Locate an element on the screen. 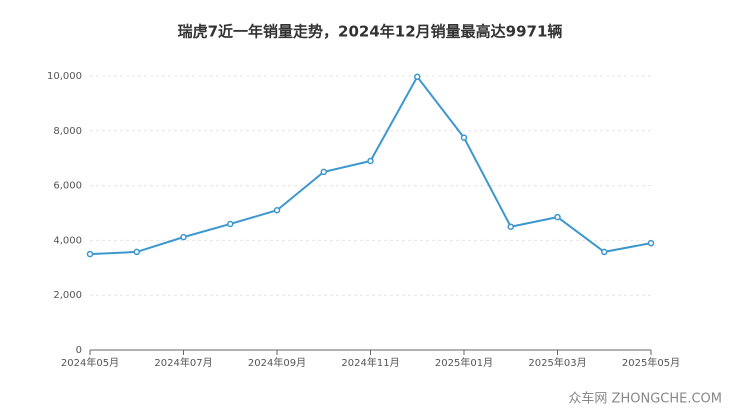 The width and height of the screenshot is (740, 417). x-tick-label: 2025年01月 is located at coordinates (464, 362).